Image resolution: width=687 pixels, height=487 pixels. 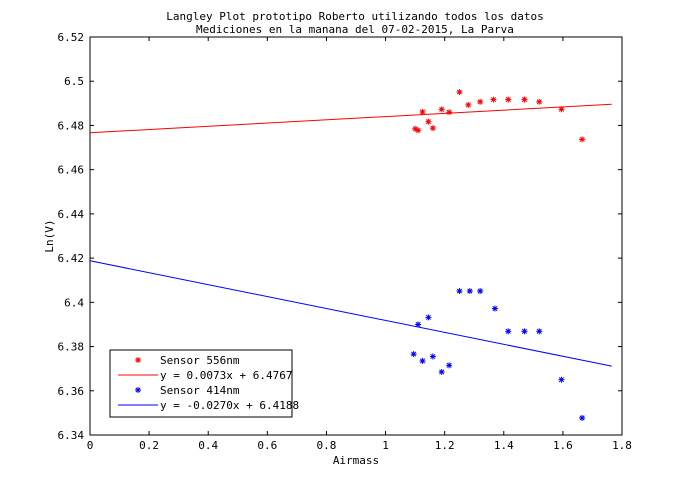 I want to click on x-tick-label: 0.4, so click(x=208, y=445).